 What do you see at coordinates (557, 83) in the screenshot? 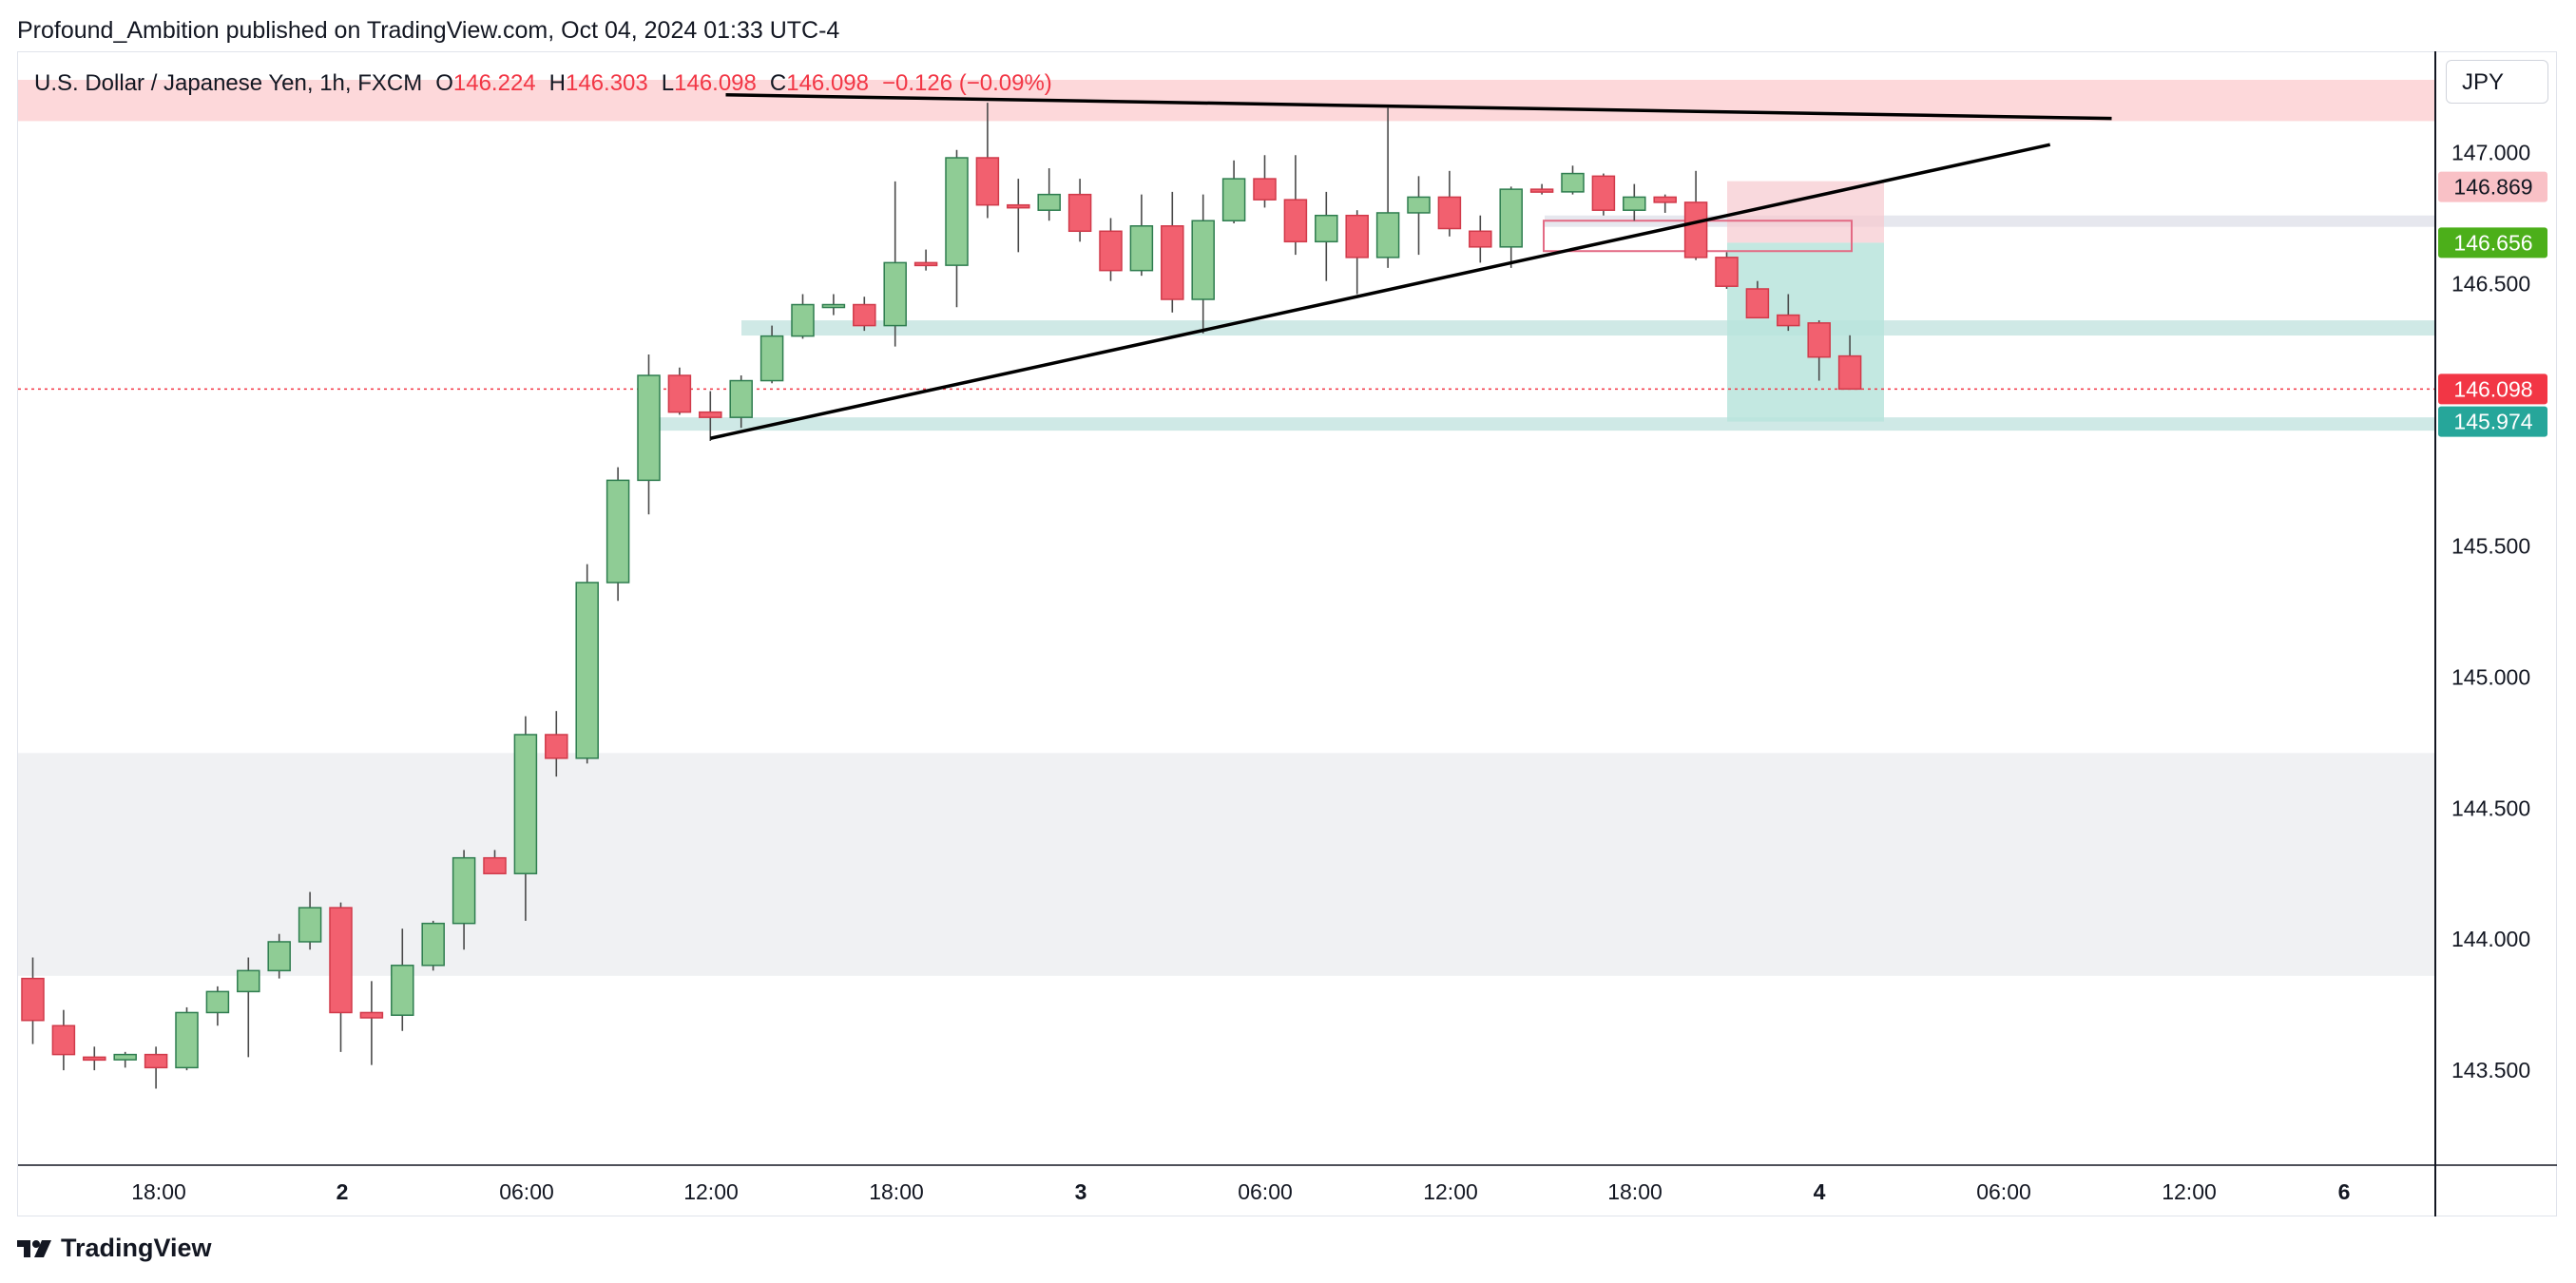
I see `legend-high-label: H` at bounding box center [557, 83].